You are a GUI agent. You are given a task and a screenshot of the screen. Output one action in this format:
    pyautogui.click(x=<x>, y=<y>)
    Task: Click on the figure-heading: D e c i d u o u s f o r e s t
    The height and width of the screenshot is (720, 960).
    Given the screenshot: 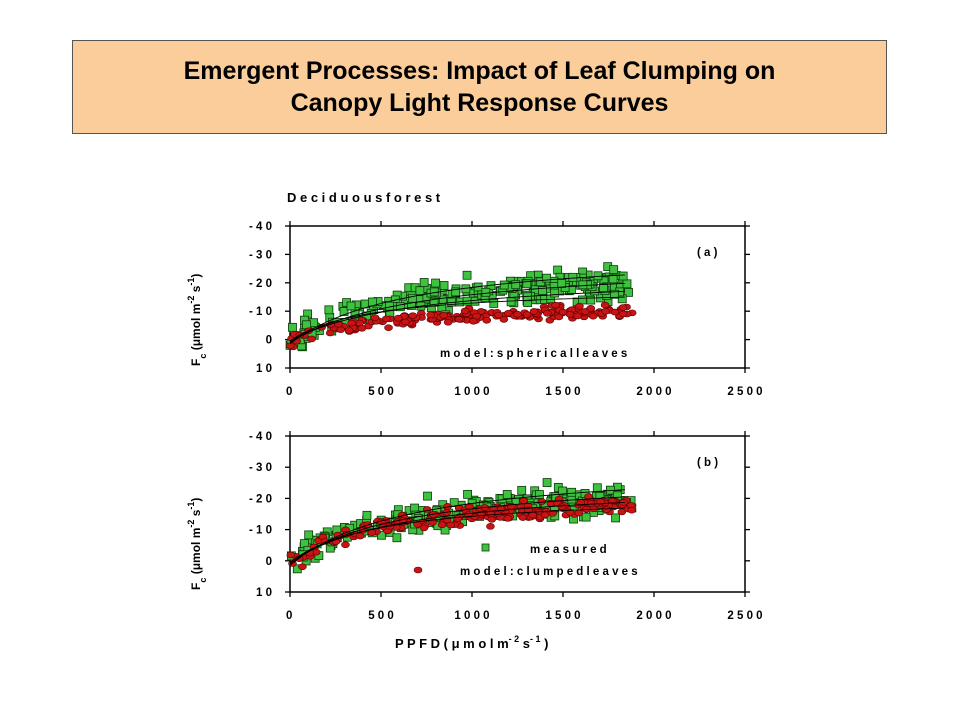 What is the action you would take?
    pyautogui.click(x=364, y=197)
    